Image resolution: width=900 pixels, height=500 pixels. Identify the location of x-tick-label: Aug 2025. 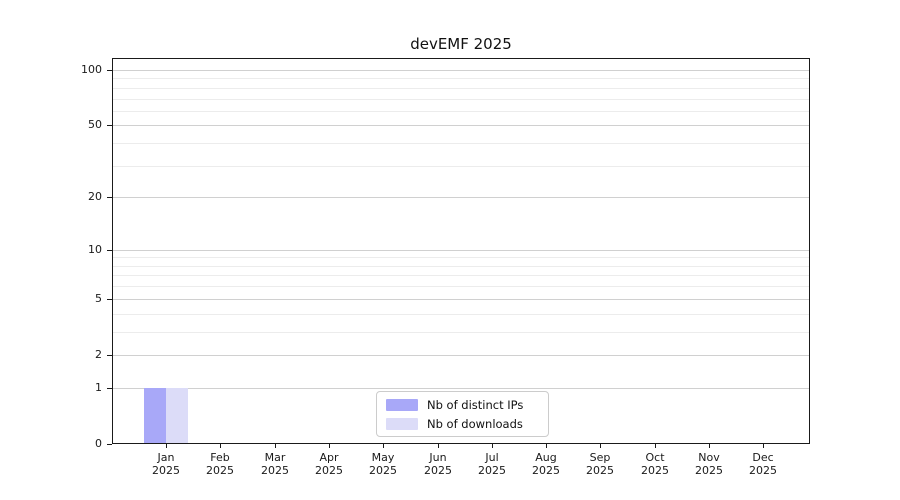
(546, 464).